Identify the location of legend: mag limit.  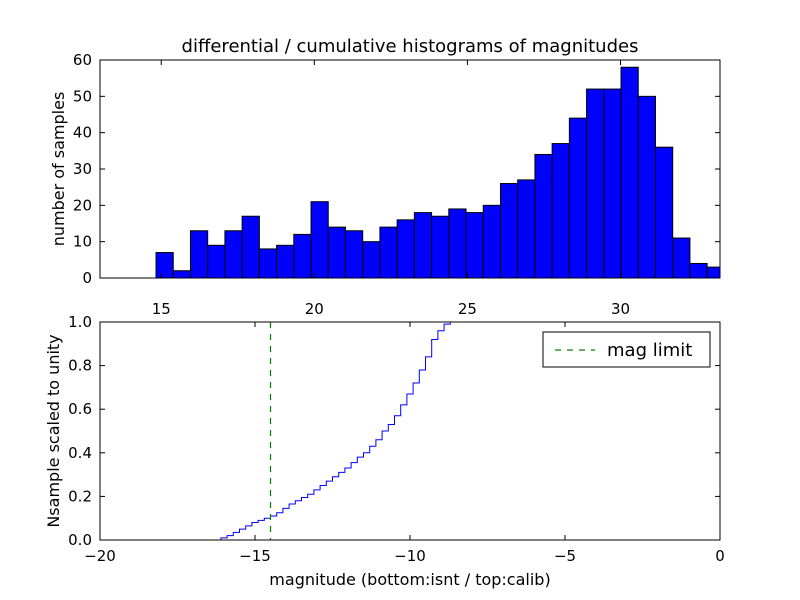
(626, 349).